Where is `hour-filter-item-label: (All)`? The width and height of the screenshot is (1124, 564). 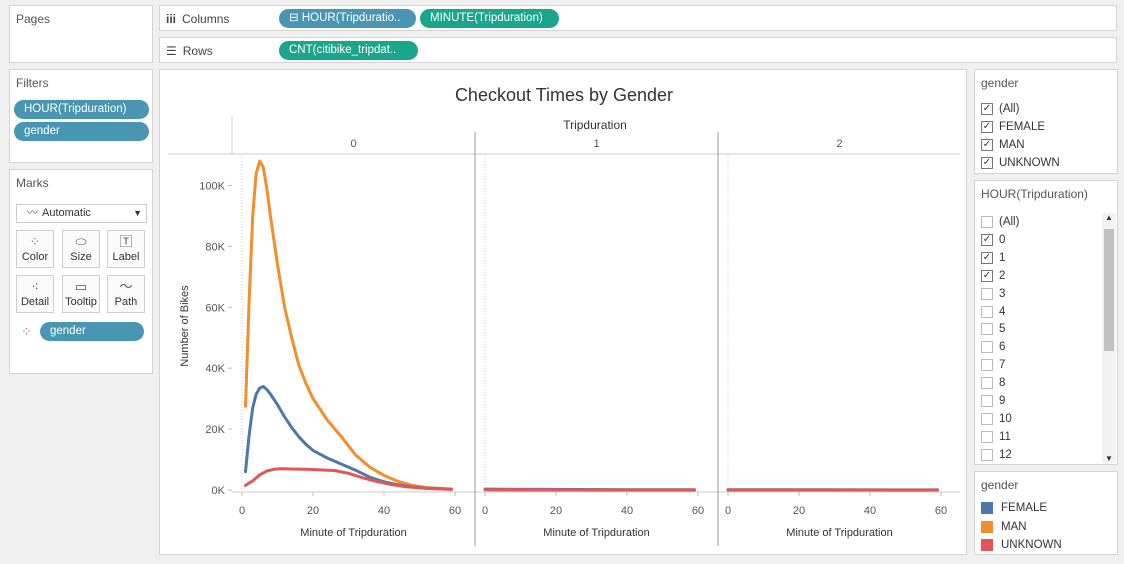 hour-filter-item-label: (All) is located at coordinates (1009, 222).